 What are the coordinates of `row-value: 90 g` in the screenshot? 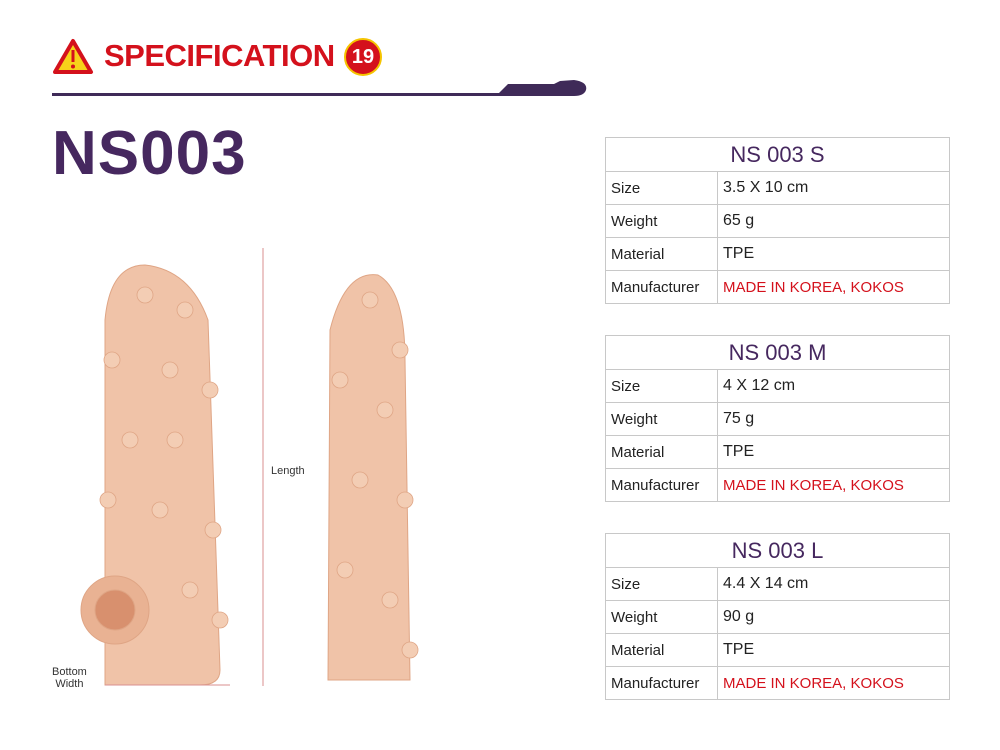 It's located at (833, 617).